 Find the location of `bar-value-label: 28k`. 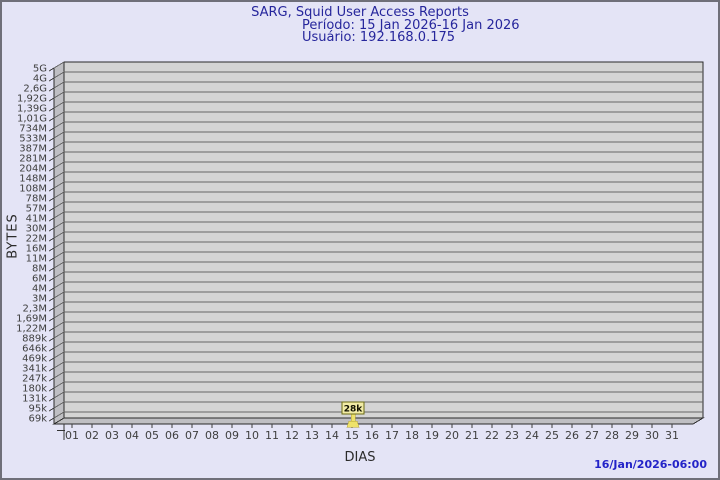

bar-value-label: 28k is located at coordinates (354, 410).